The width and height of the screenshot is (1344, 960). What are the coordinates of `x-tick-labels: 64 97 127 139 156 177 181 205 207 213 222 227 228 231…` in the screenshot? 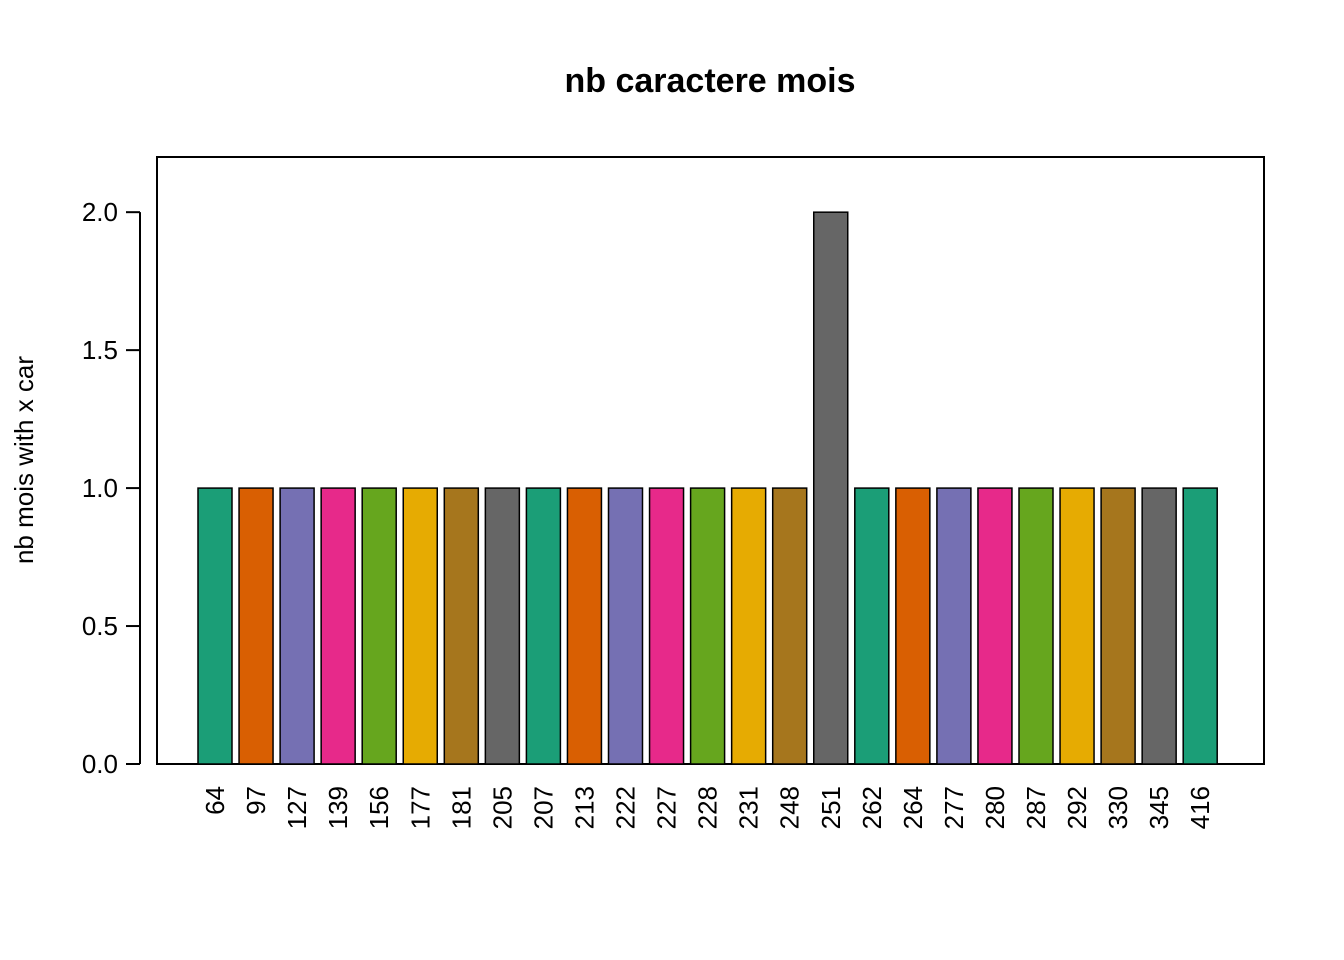 It's located at (707, 807).